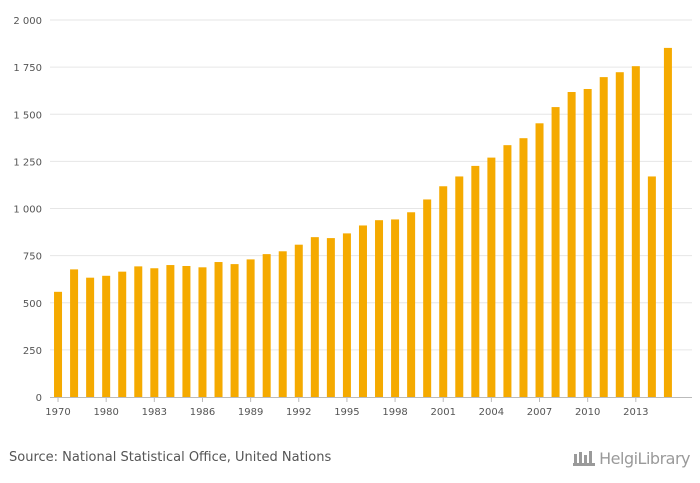  I want to click on brand-name: HelgiLibrary, so click(644, 458).